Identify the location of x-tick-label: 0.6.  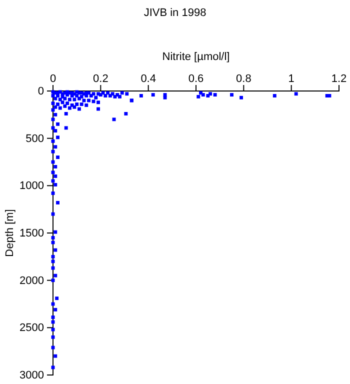
(196, 79).